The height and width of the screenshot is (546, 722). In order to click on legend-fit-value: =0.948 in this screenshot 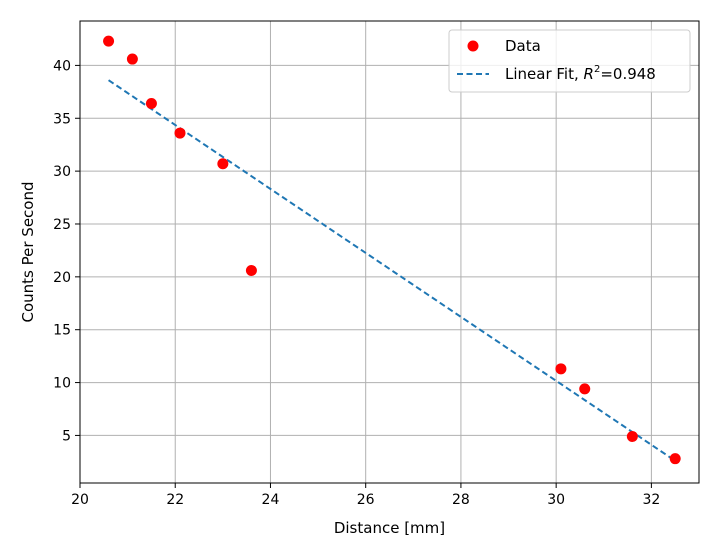, I will do `click(628, 74)`.